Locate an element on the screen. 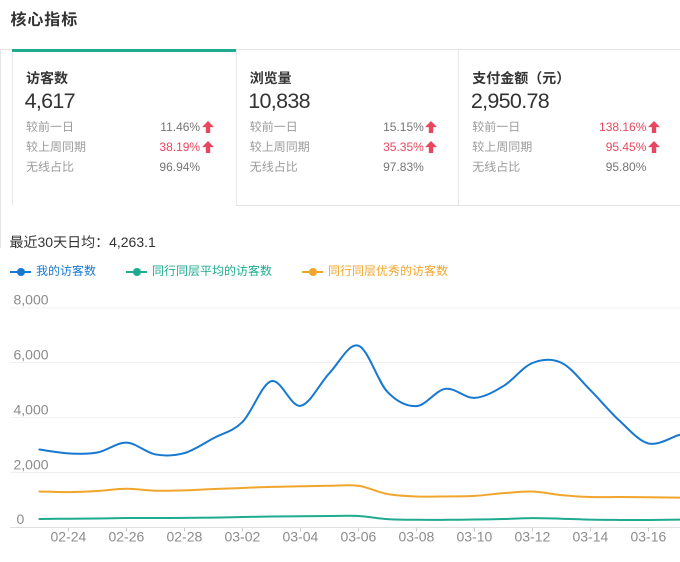  metric-row-value: 95.80% is located at coordinates (626, 167).